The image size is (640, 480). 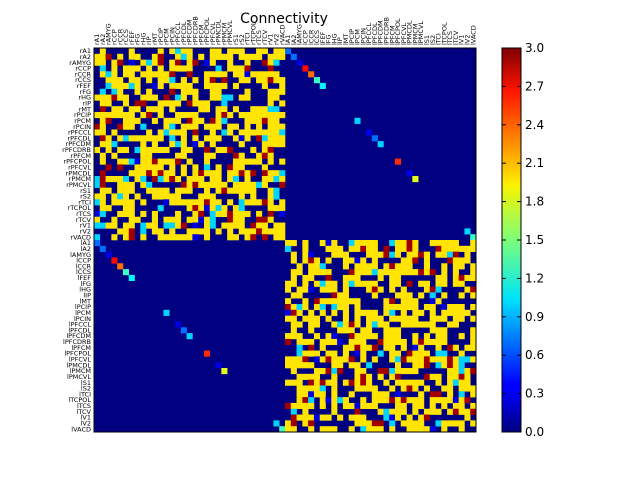 I want to click on row-label: rVACD, so click(x=80, y=237).